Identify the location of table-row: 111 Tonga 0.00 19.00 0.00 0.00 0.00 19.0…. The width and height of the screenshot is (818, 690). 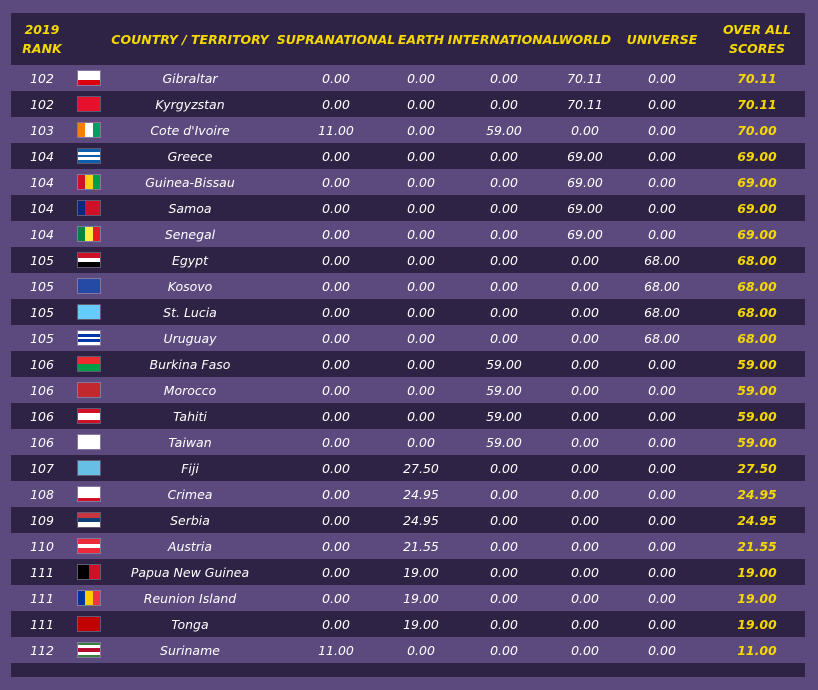
(408, 624).